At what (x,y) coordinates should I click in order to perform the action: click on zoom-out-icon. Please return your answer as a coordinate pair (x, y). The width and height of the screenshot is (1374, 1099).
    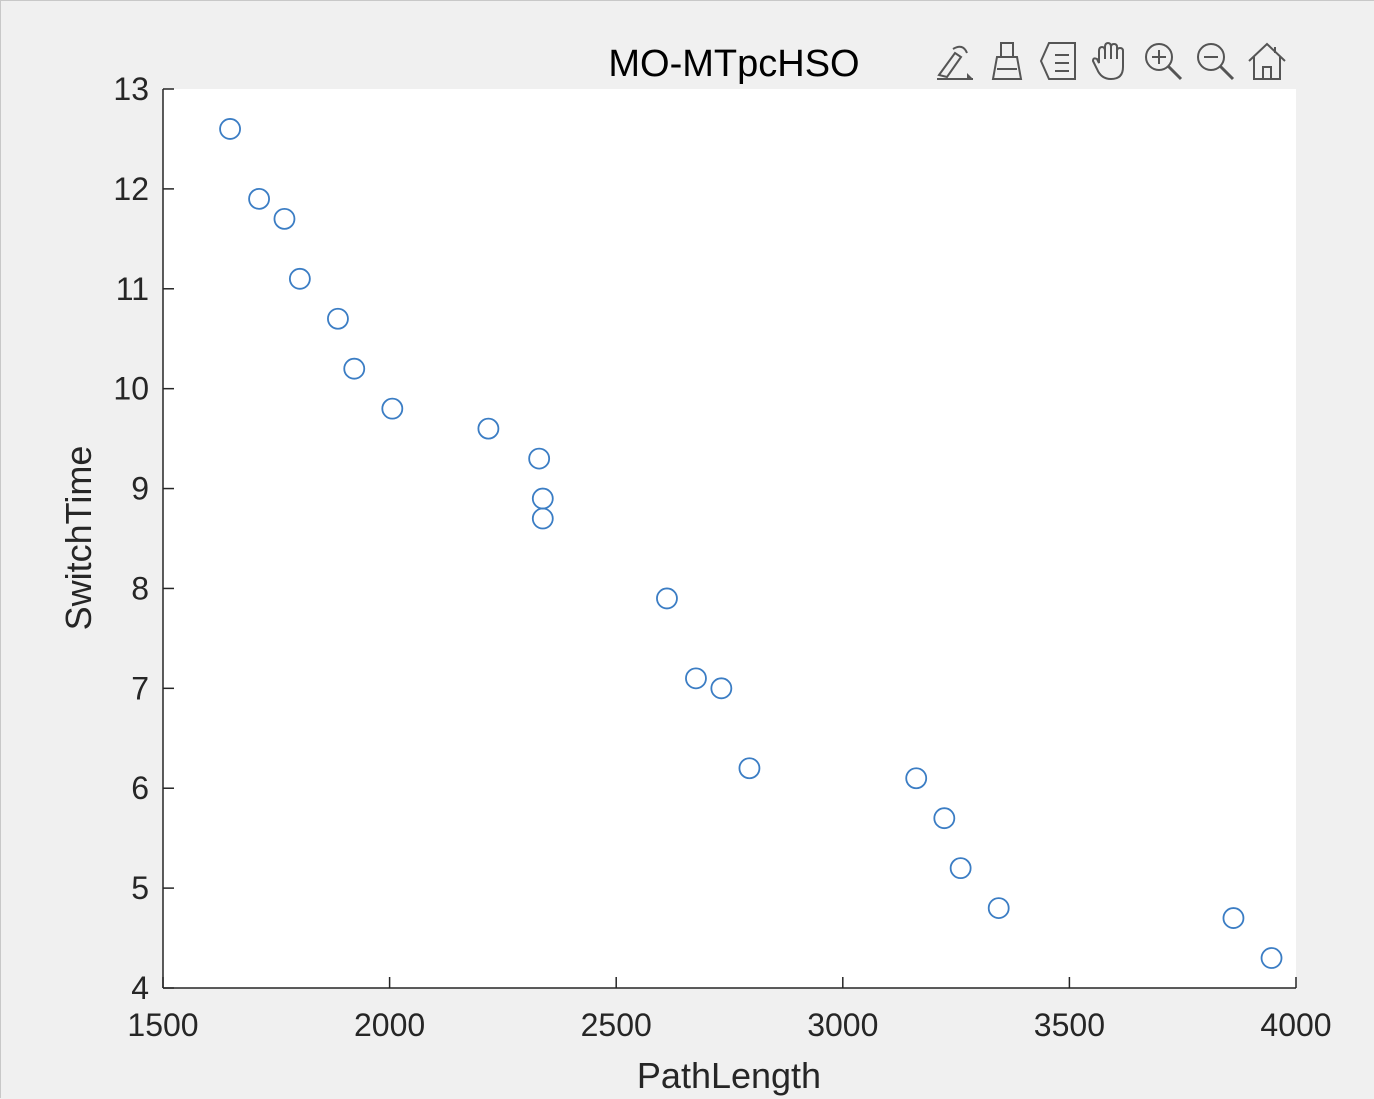
    Looking at the image, I should click on (1216, 62).